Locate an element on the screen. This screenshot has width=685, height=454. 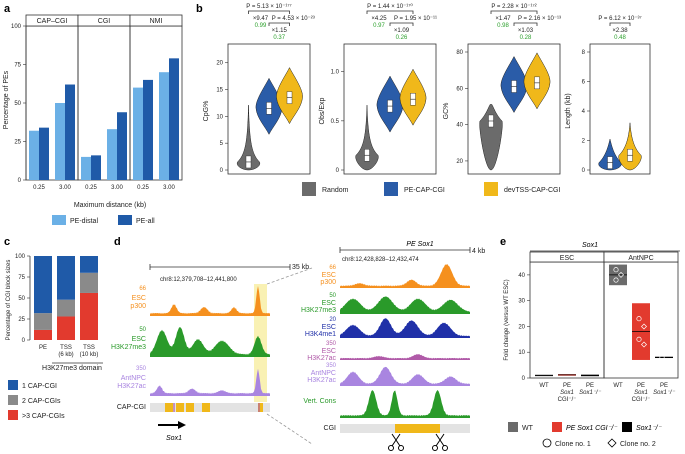
b-effect-top: 0.99 is located at coordinates (261, 26).